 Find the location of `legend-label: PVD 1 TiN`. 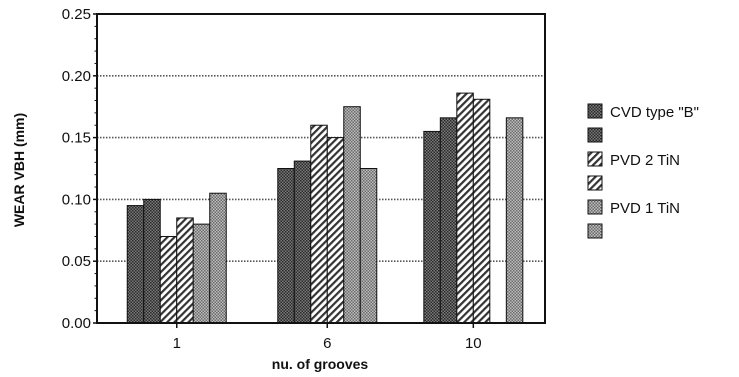

legend-label: PVD 1 TiN is located at coordinates (645, 208).